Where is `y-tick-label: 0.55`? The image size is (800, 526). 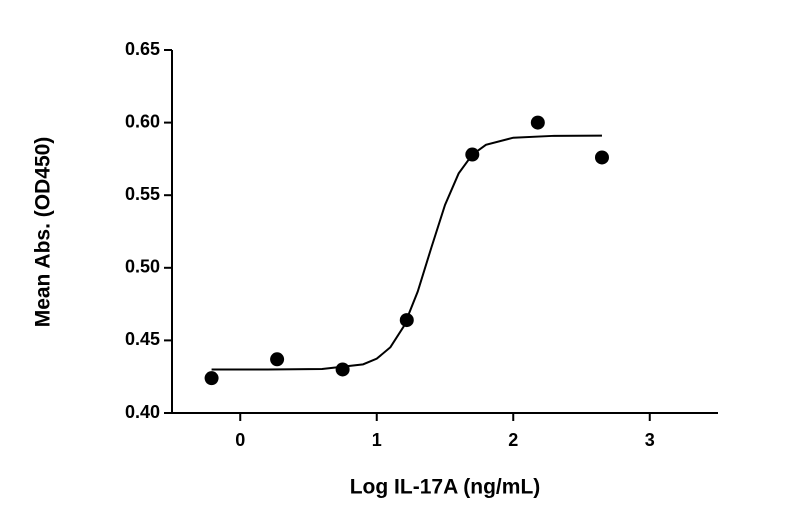 y-tick-label: 0.55 is located at coordinates (142, 194).